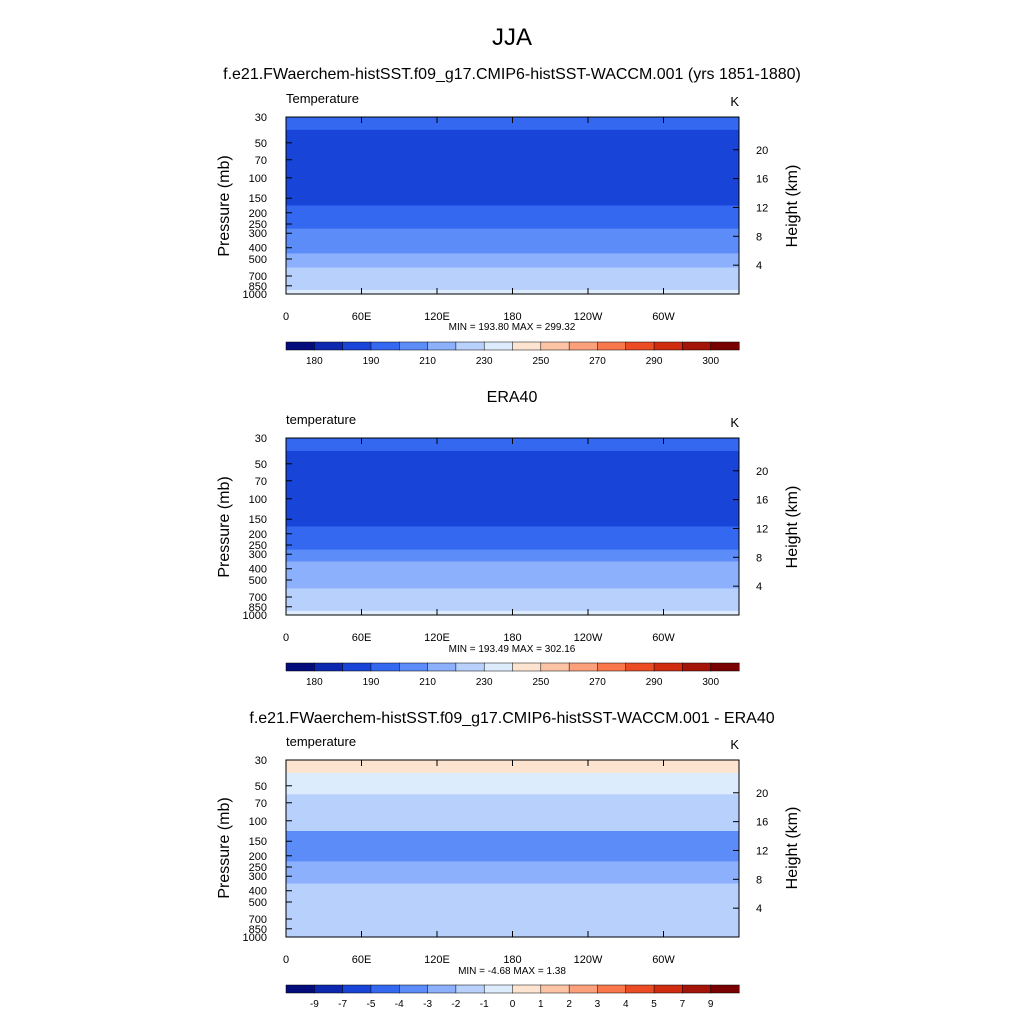 The image size is (1024, 1024). What do you see at coordinates (321, 419) in the screenshot?
I see `panel-2-variable: temperature` at bounding box center [321, 419].